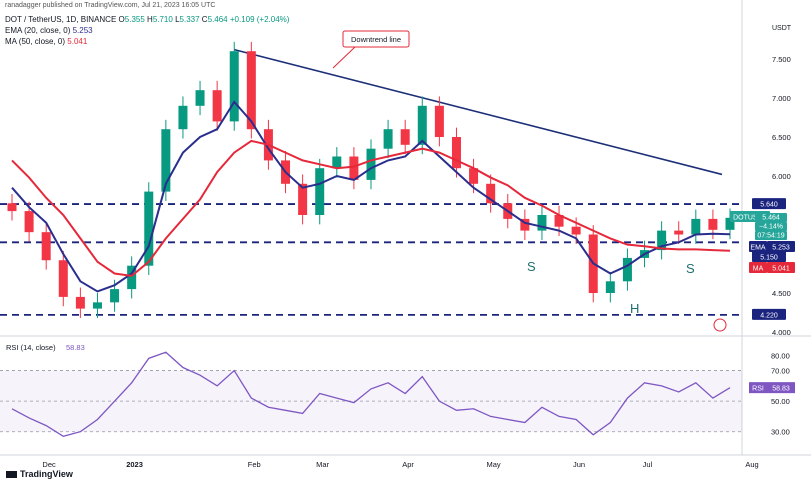 This screenshot has height=486, width=811. Describe the element at coordinates (82, 30) in the screenshot. I see `ema-legend-value: 5.253` at that location.